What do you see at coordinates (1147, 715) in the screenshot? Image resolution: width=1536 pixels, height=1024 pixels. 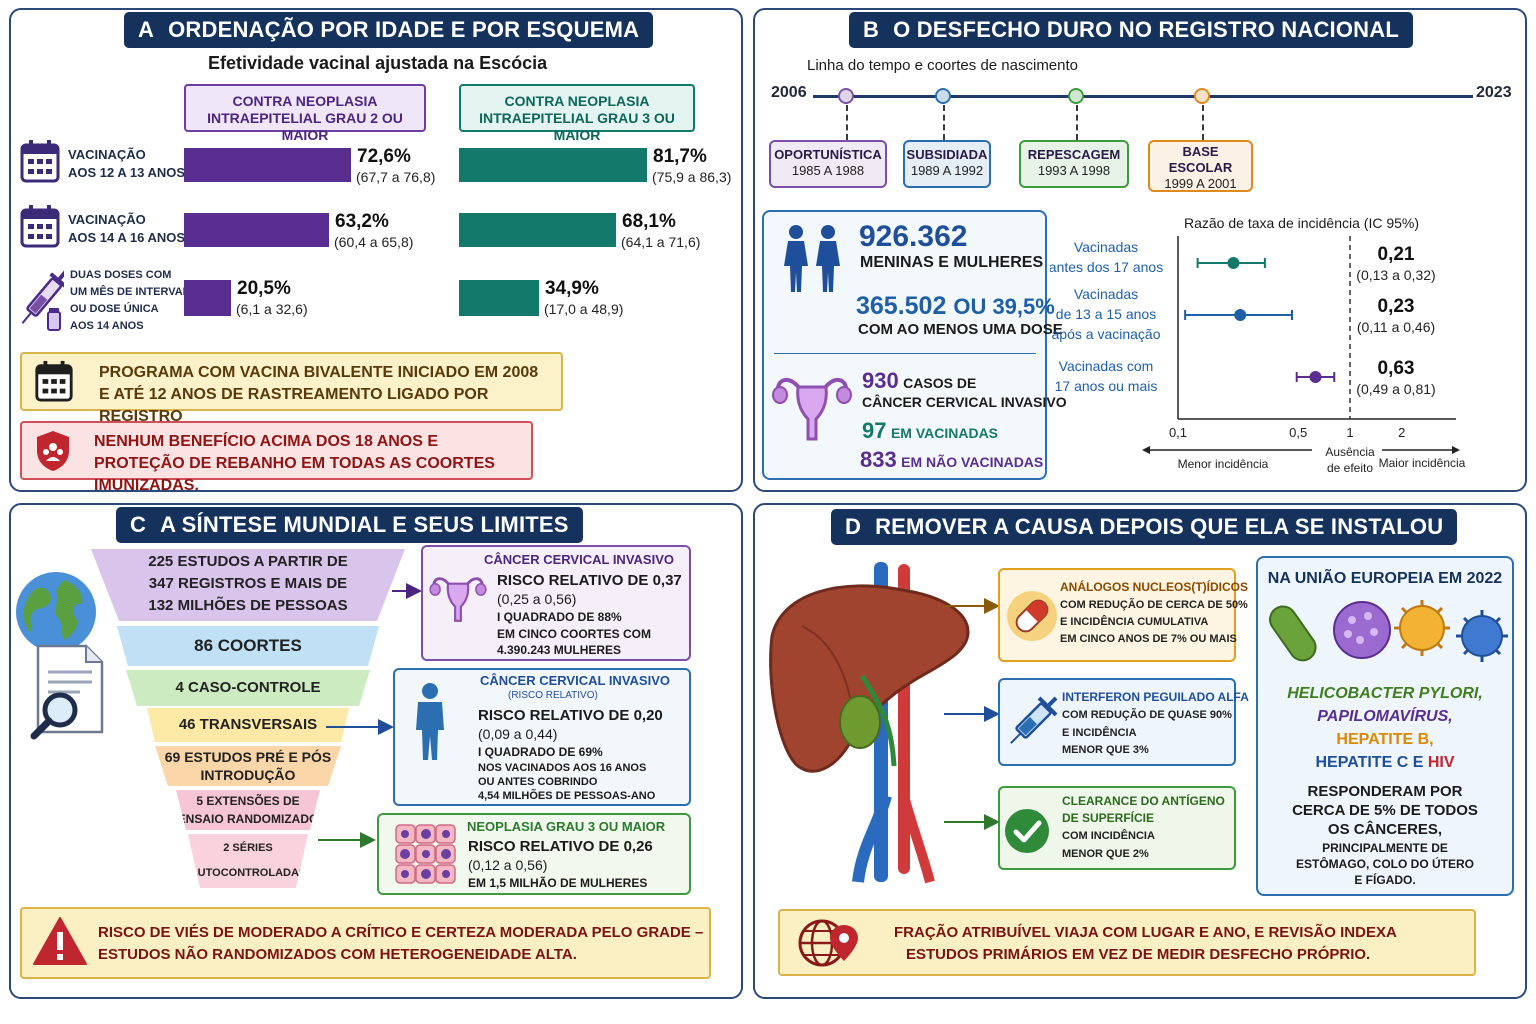 I see `treatment-2-line1: COM REDUÇÃO DE QUASE 90%` at bounding box center [1147, 715].